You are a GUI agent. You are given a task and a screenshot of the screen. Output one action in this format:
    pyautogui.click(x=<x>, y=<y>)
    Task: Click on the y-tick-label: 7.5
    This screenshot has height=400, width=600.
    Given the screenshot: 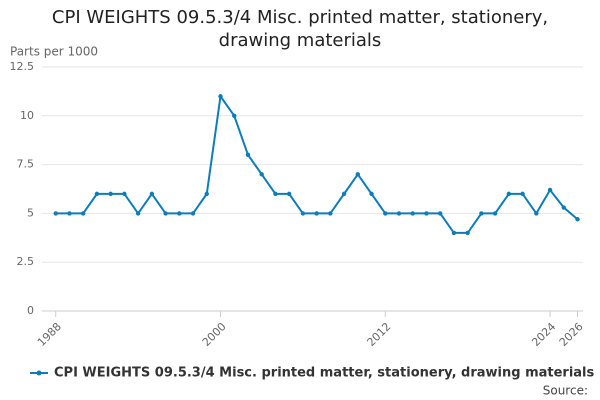 What is the action you would take?
    pyautogui.click(x=26, y=164)
    